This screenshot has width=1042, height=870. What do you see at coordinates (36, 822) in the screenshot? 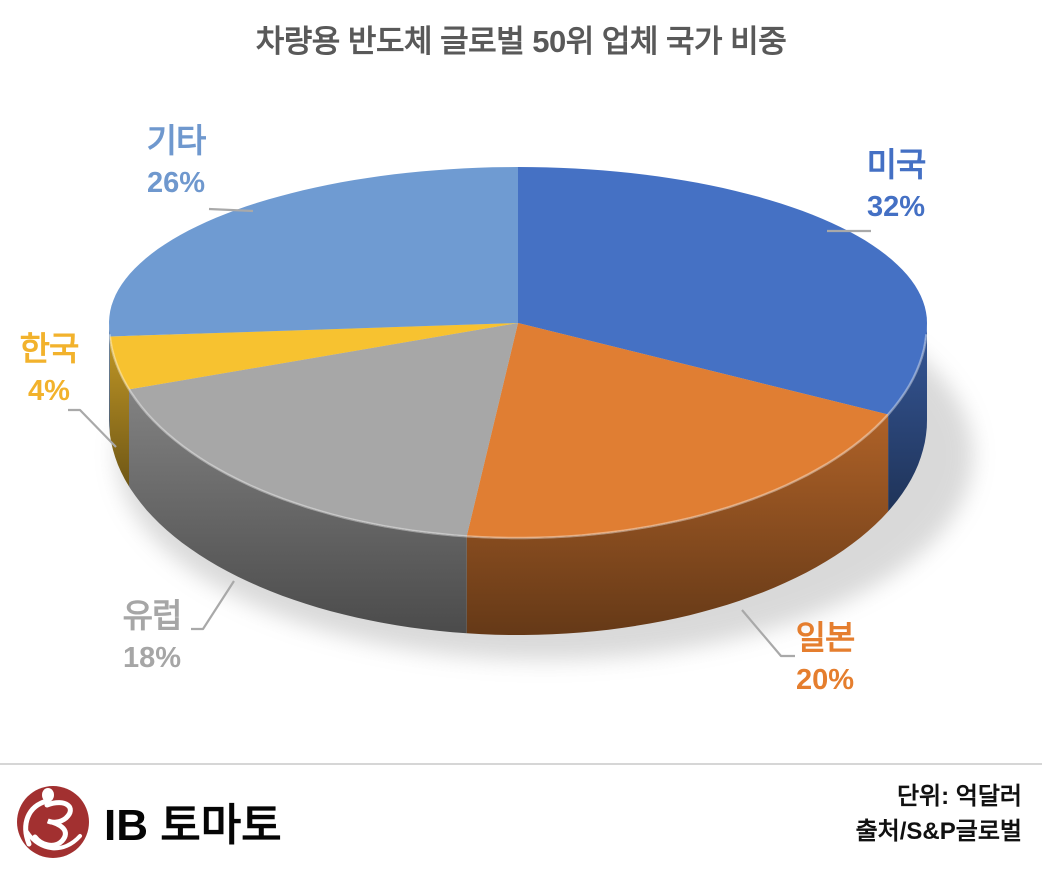
I see `logo-leaf-curve` at bounding box center [36, 822].